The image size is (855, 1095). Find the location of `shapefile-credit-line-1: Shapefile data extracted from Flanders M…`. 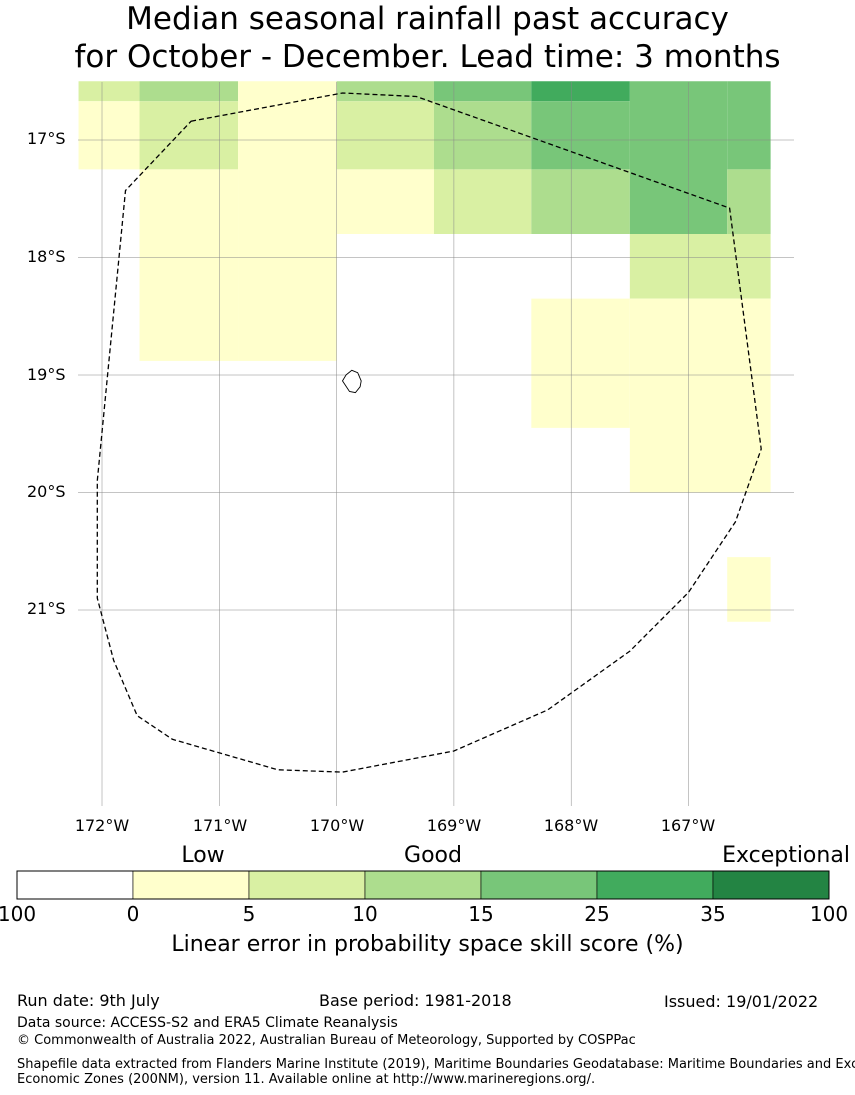

shapefile-credit-line-1: Shapefile data extracted from Flanders M… is located at coordinates (436, 1064).